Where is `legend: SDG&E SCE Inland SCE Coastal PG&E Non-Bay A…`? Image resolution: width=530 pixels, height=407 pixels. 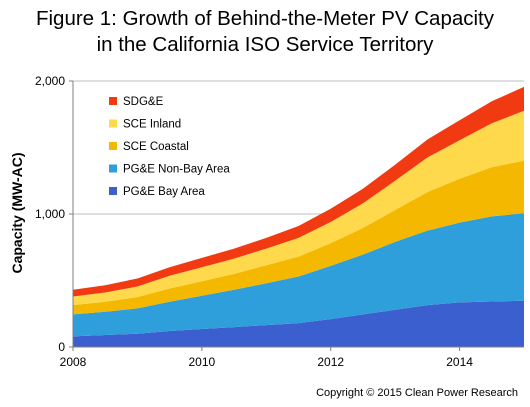 legend: SDG&E SCE Inland SCE Coastal PG&E Non-Bay A… is located at coordinates (169, 147).